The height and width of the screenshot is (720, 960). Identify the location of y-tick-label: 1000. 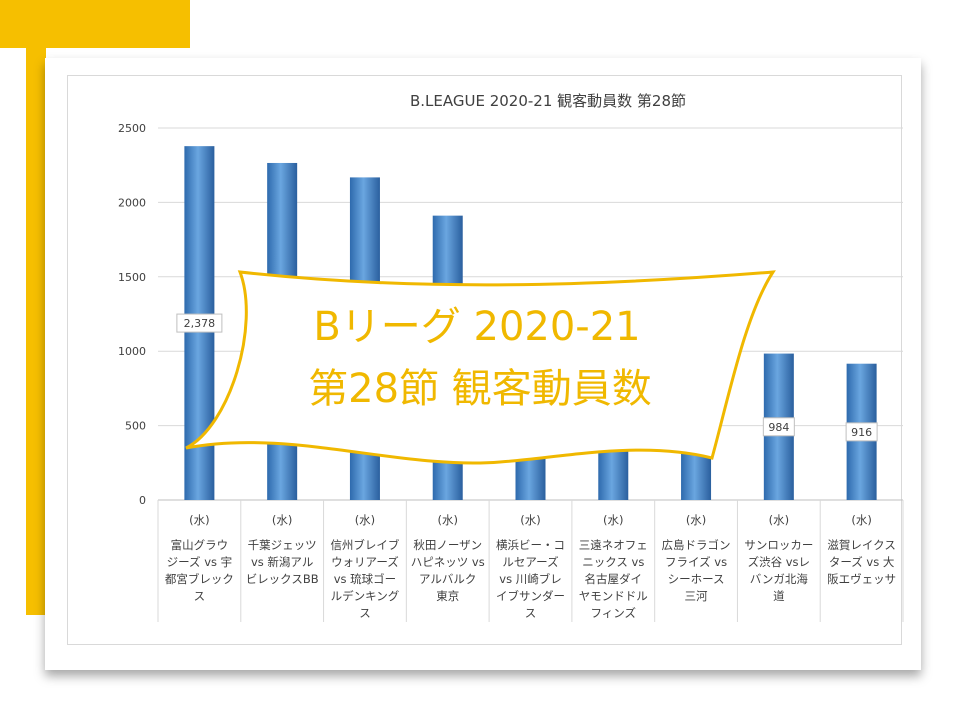
(132, 351).